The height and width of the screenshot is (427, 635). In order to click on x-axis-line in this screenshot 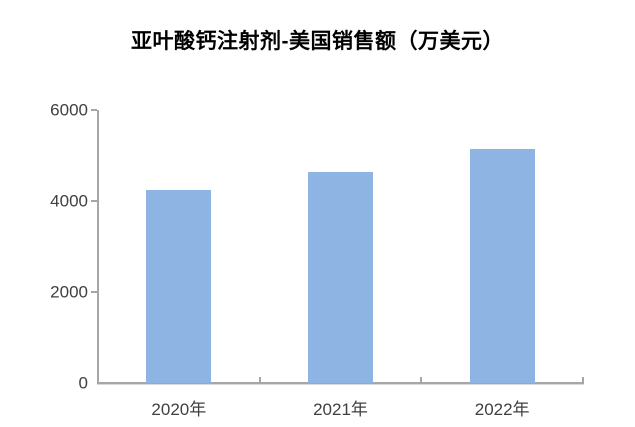, I will do `click(340, 383)`.